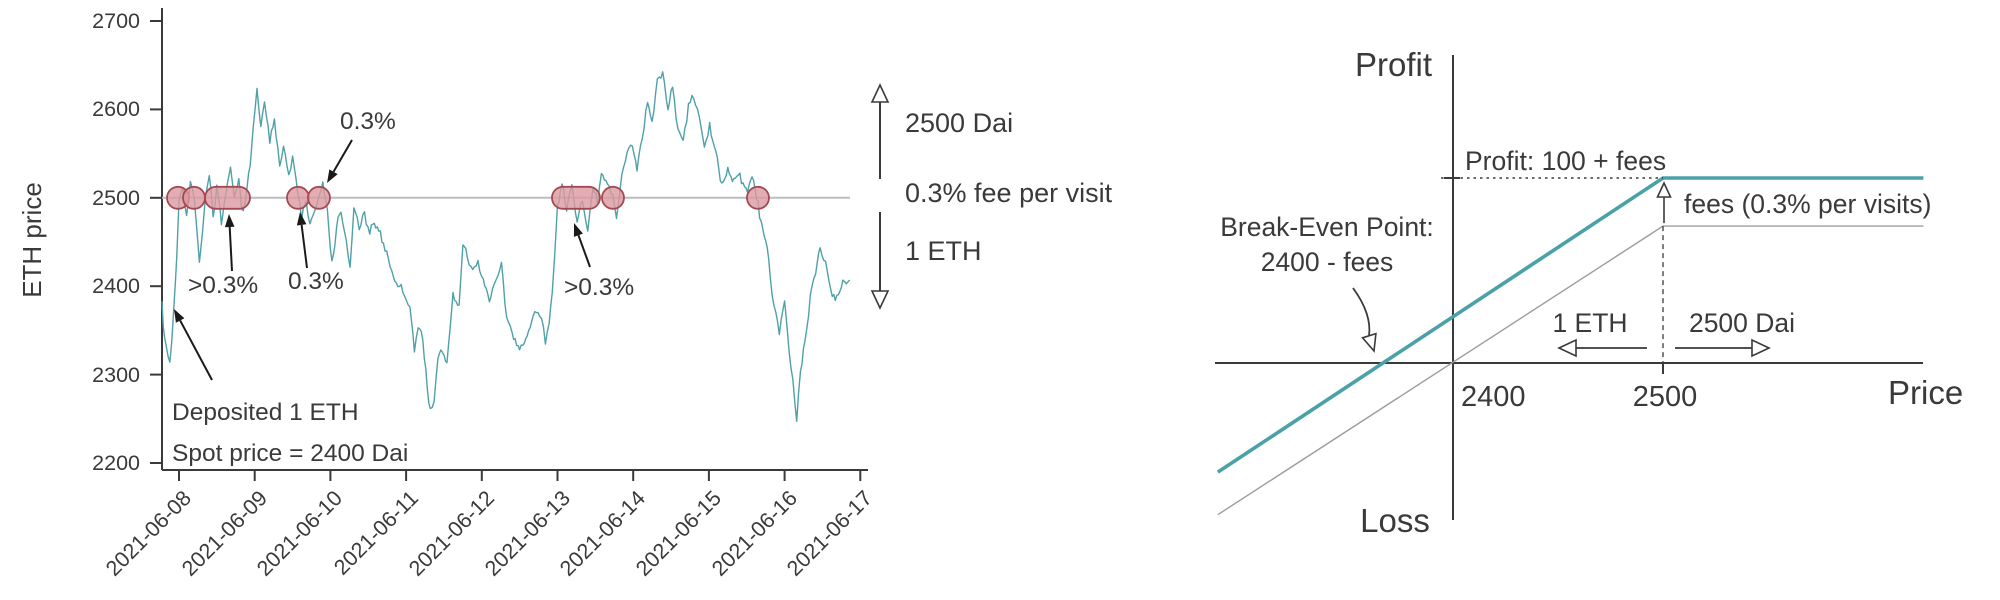 This screenshot has height=600, width=2000. Describe the element at coordinates (1327, 261) in the screenshot. I see `breakeven-annotation-line2: 2400 - fees` at that location.